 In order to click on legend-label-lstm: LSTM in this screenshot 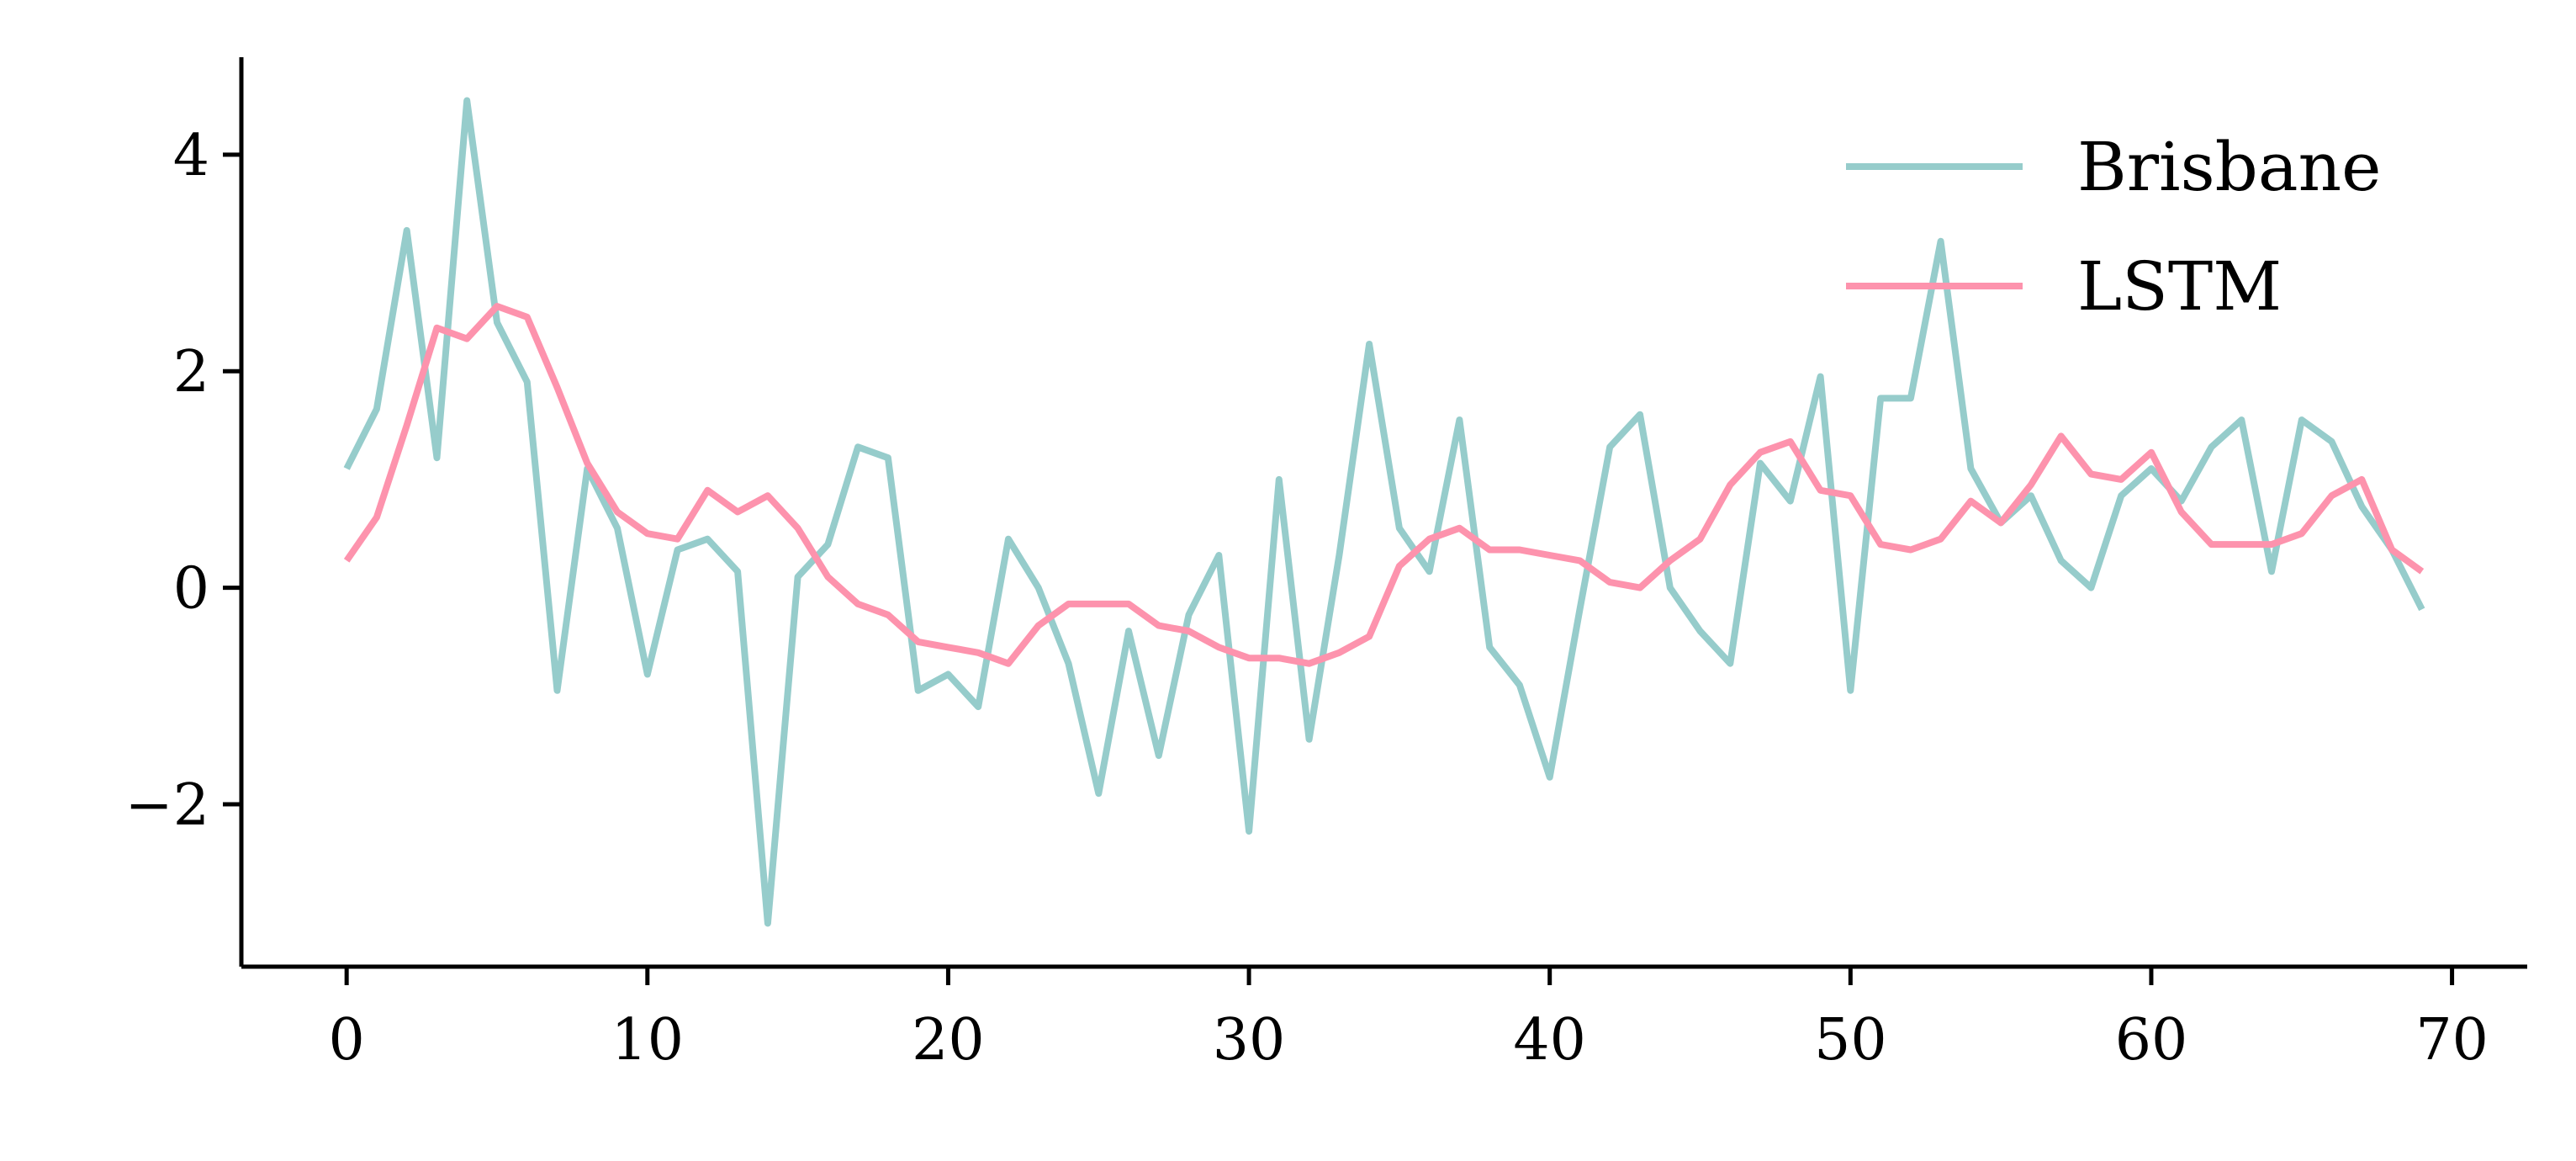, I will do `click(2179, 286)`.